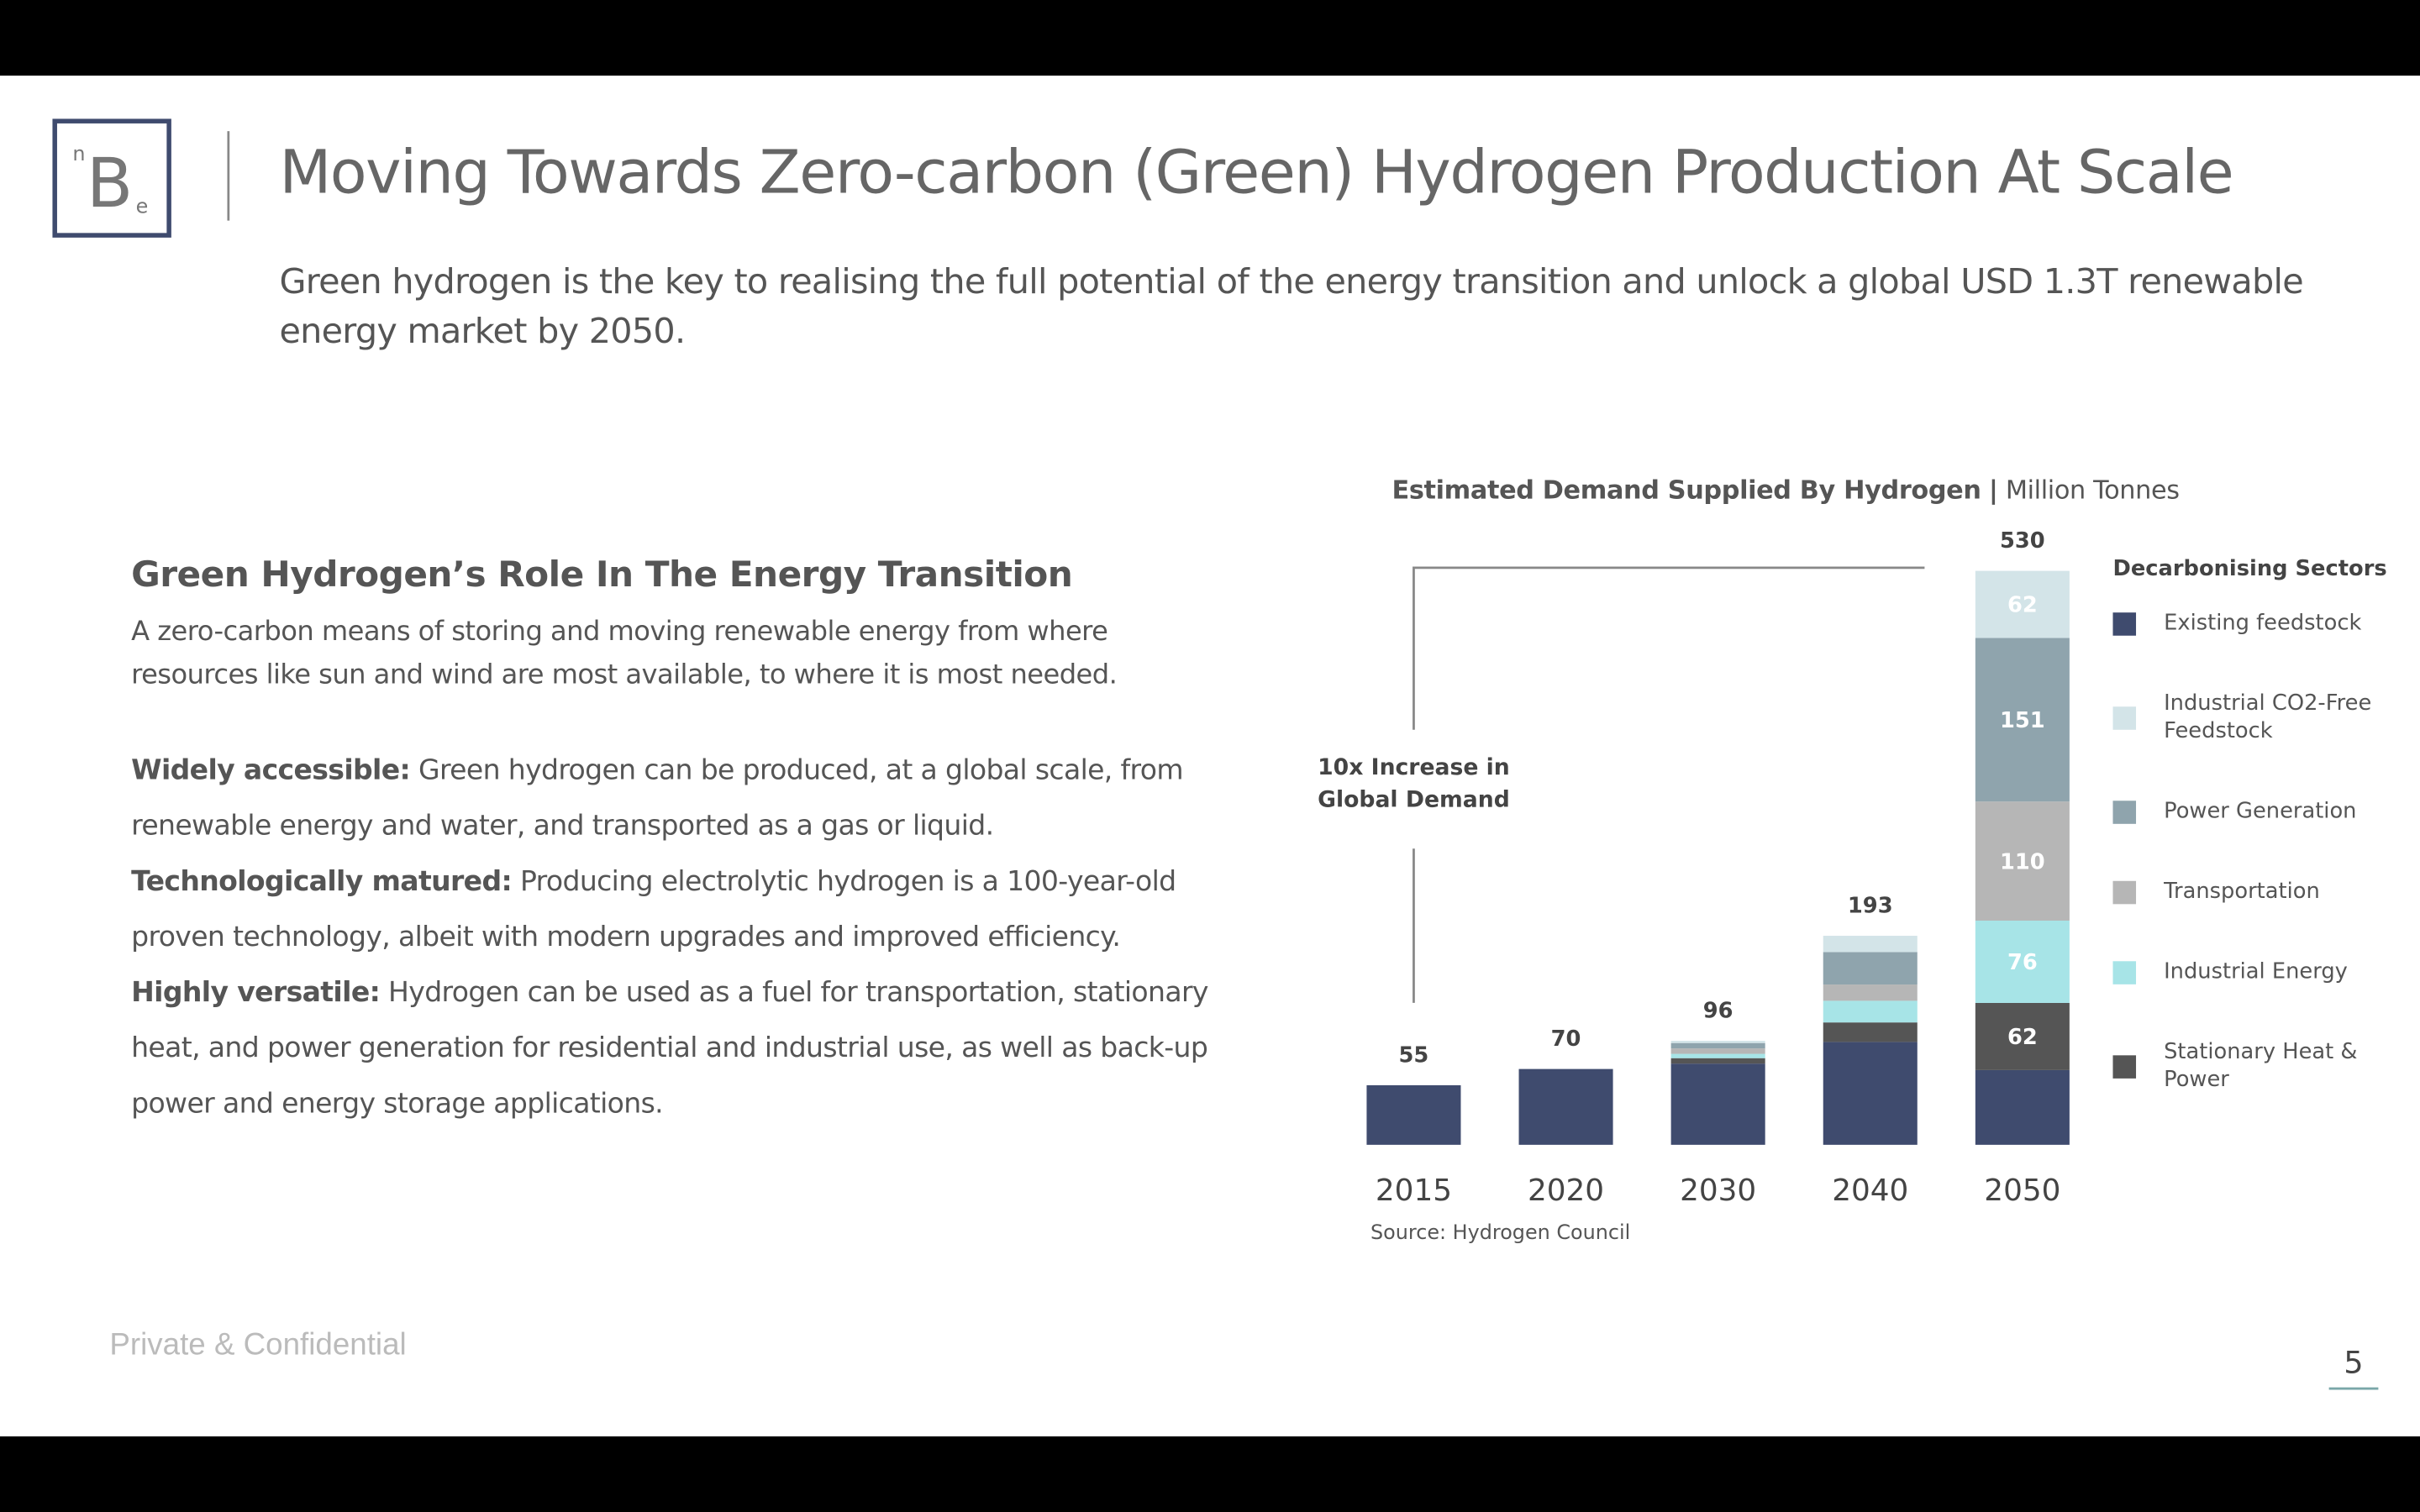  I want to click on legend-label: Stationary Heat & Power, so click(2261, 1066).